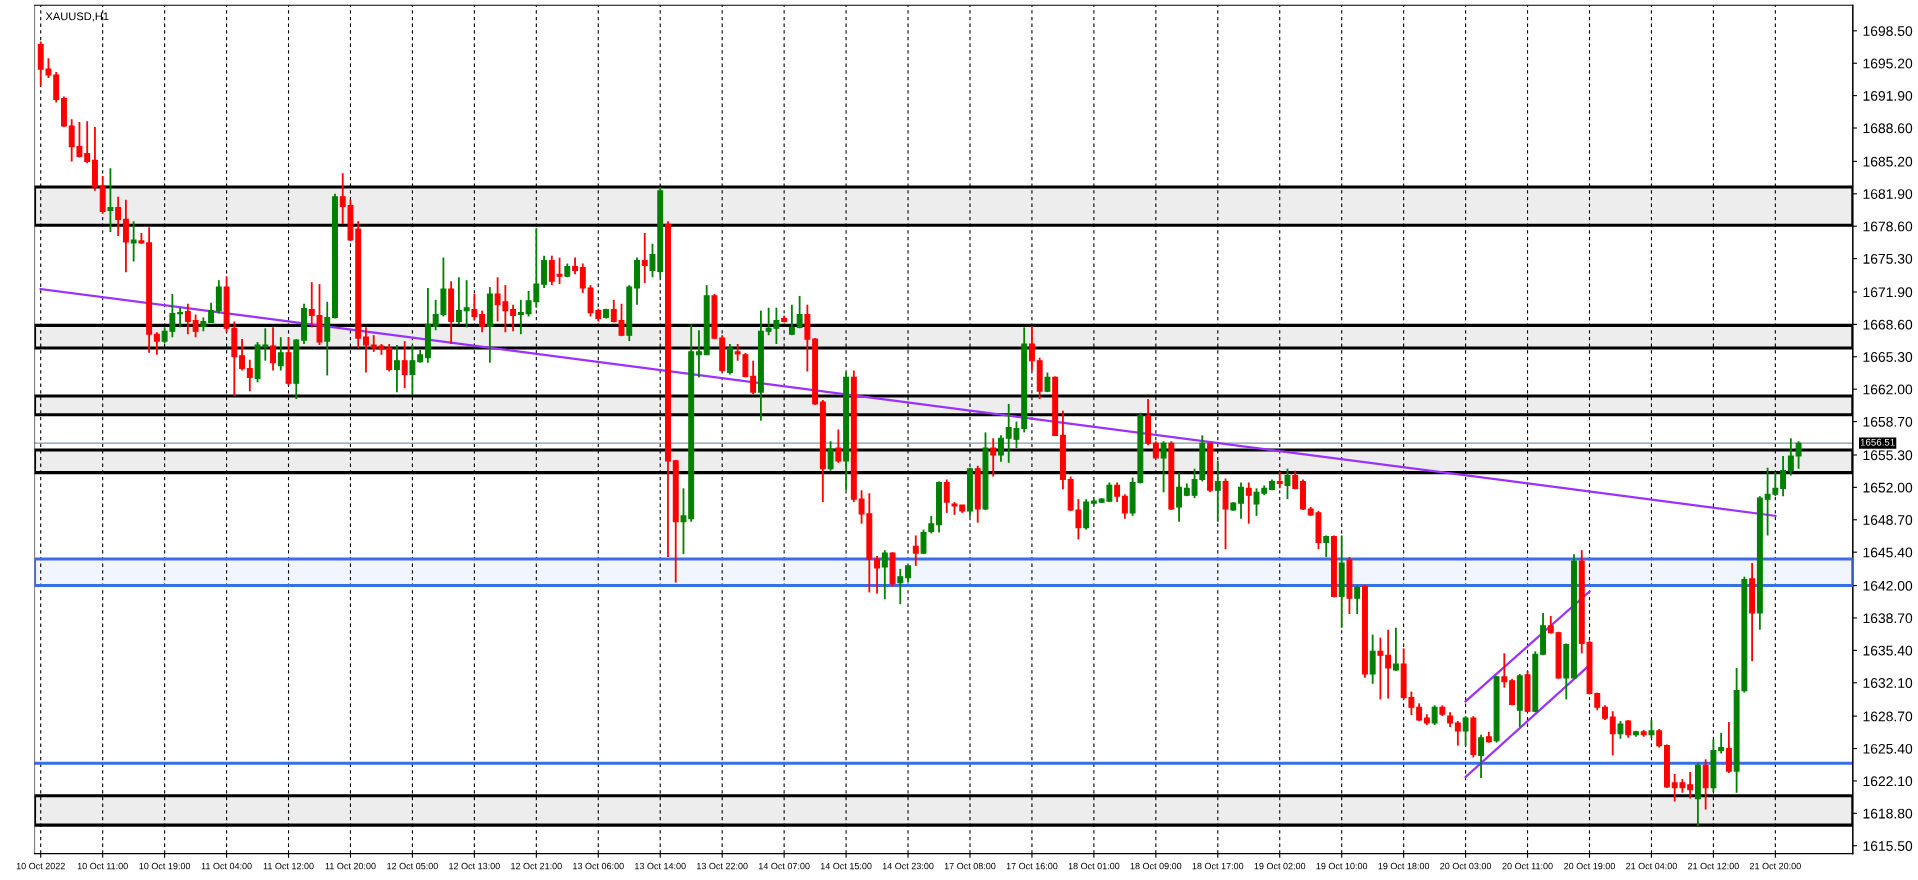 The image size is (1918, 880). Describe the element at coordinates (598, 866) in the screenshot. I see `x-tick-label: 13 Oct 06:00` at that location.